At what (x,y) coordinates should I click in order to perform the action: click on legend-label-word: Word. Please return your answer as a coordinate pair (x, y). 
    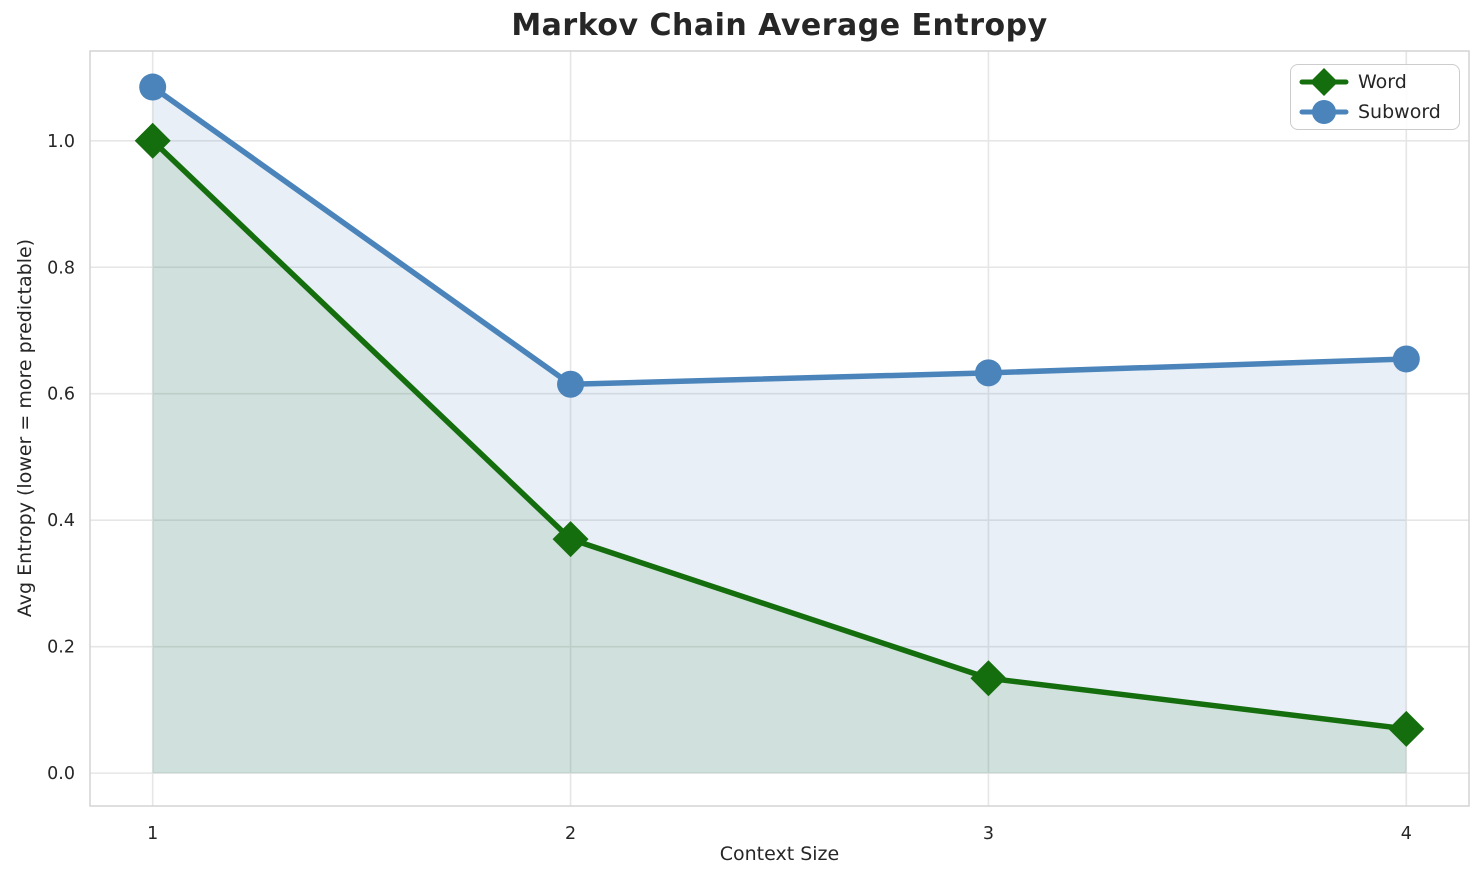
    Looking at the image, I should click on (1382, 81).